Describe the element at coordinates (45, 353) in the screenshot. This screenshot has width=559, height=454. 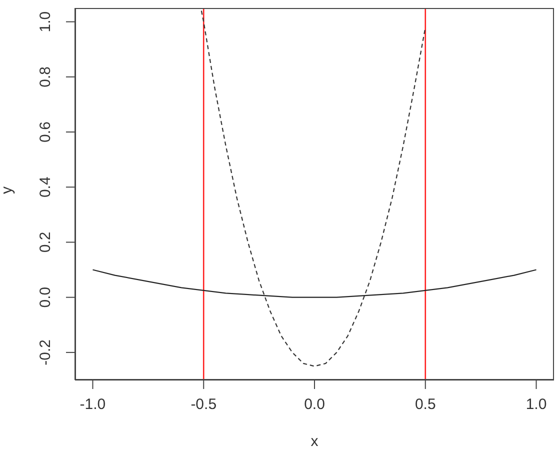
I see `y-tick-label: -0.2` at that location.